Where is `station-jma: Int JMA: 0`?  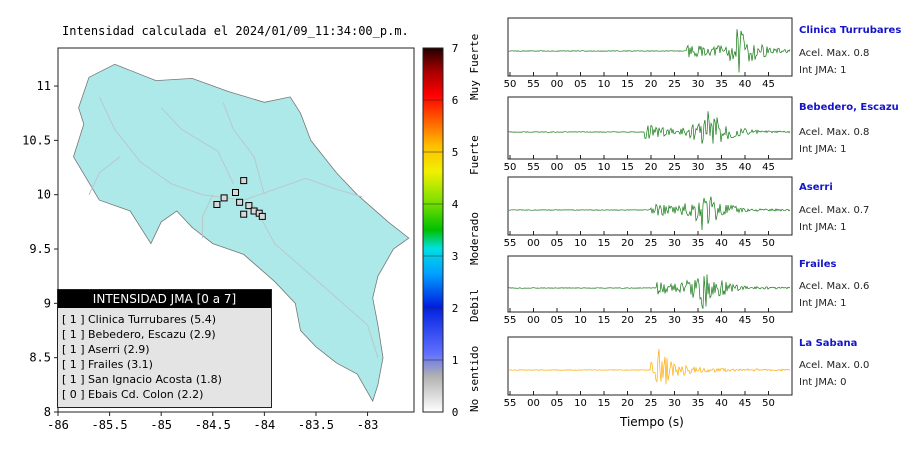
station-jma: Int JMA: 0 is located at coordinates (823, 382).